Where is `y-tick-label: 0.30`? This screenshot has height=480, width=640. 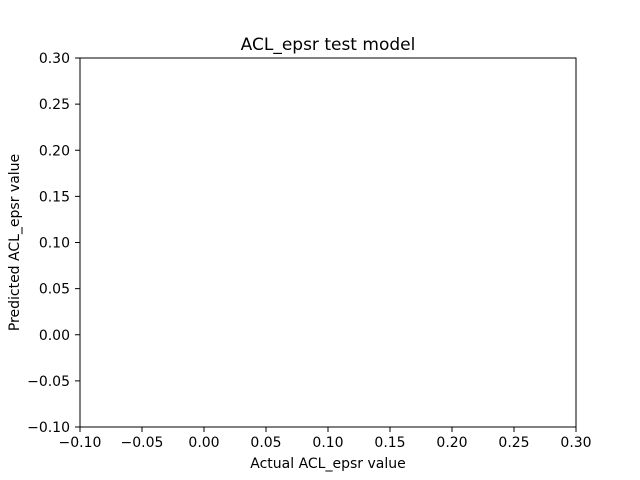 y-tick-label: 0.30 is located at coordinates (54, 59).